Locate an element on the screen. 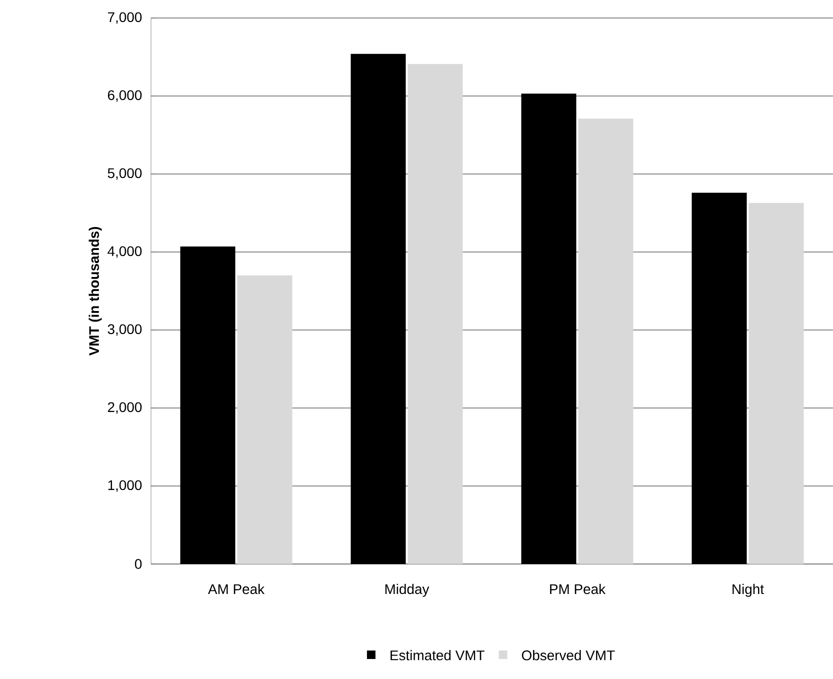  legend-label: Observed VMT is located at coordinates (568, 655).